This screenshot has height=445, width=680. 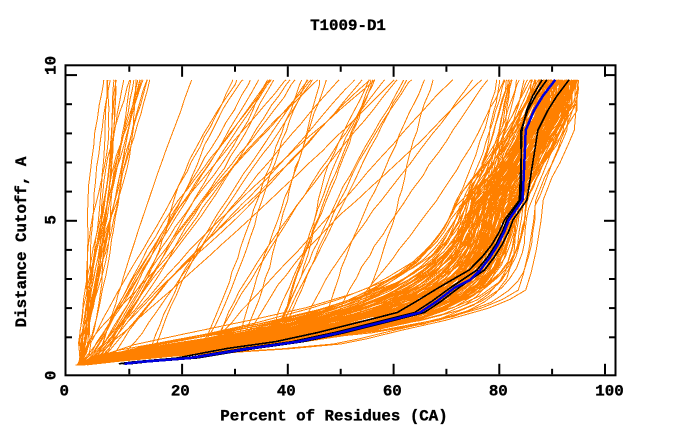 What do you see at coordinates (609, 392) in the screenshot?
I see `svg-text: 100` at bounding box center [609, 392].